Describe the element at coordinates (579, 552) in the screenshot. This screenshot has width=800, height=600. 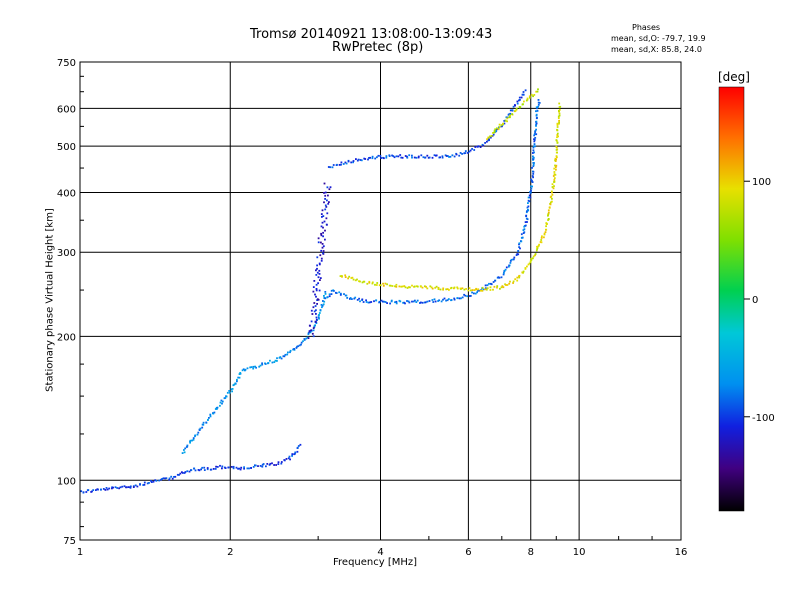
I see `x-tick-label: 10` at that location.